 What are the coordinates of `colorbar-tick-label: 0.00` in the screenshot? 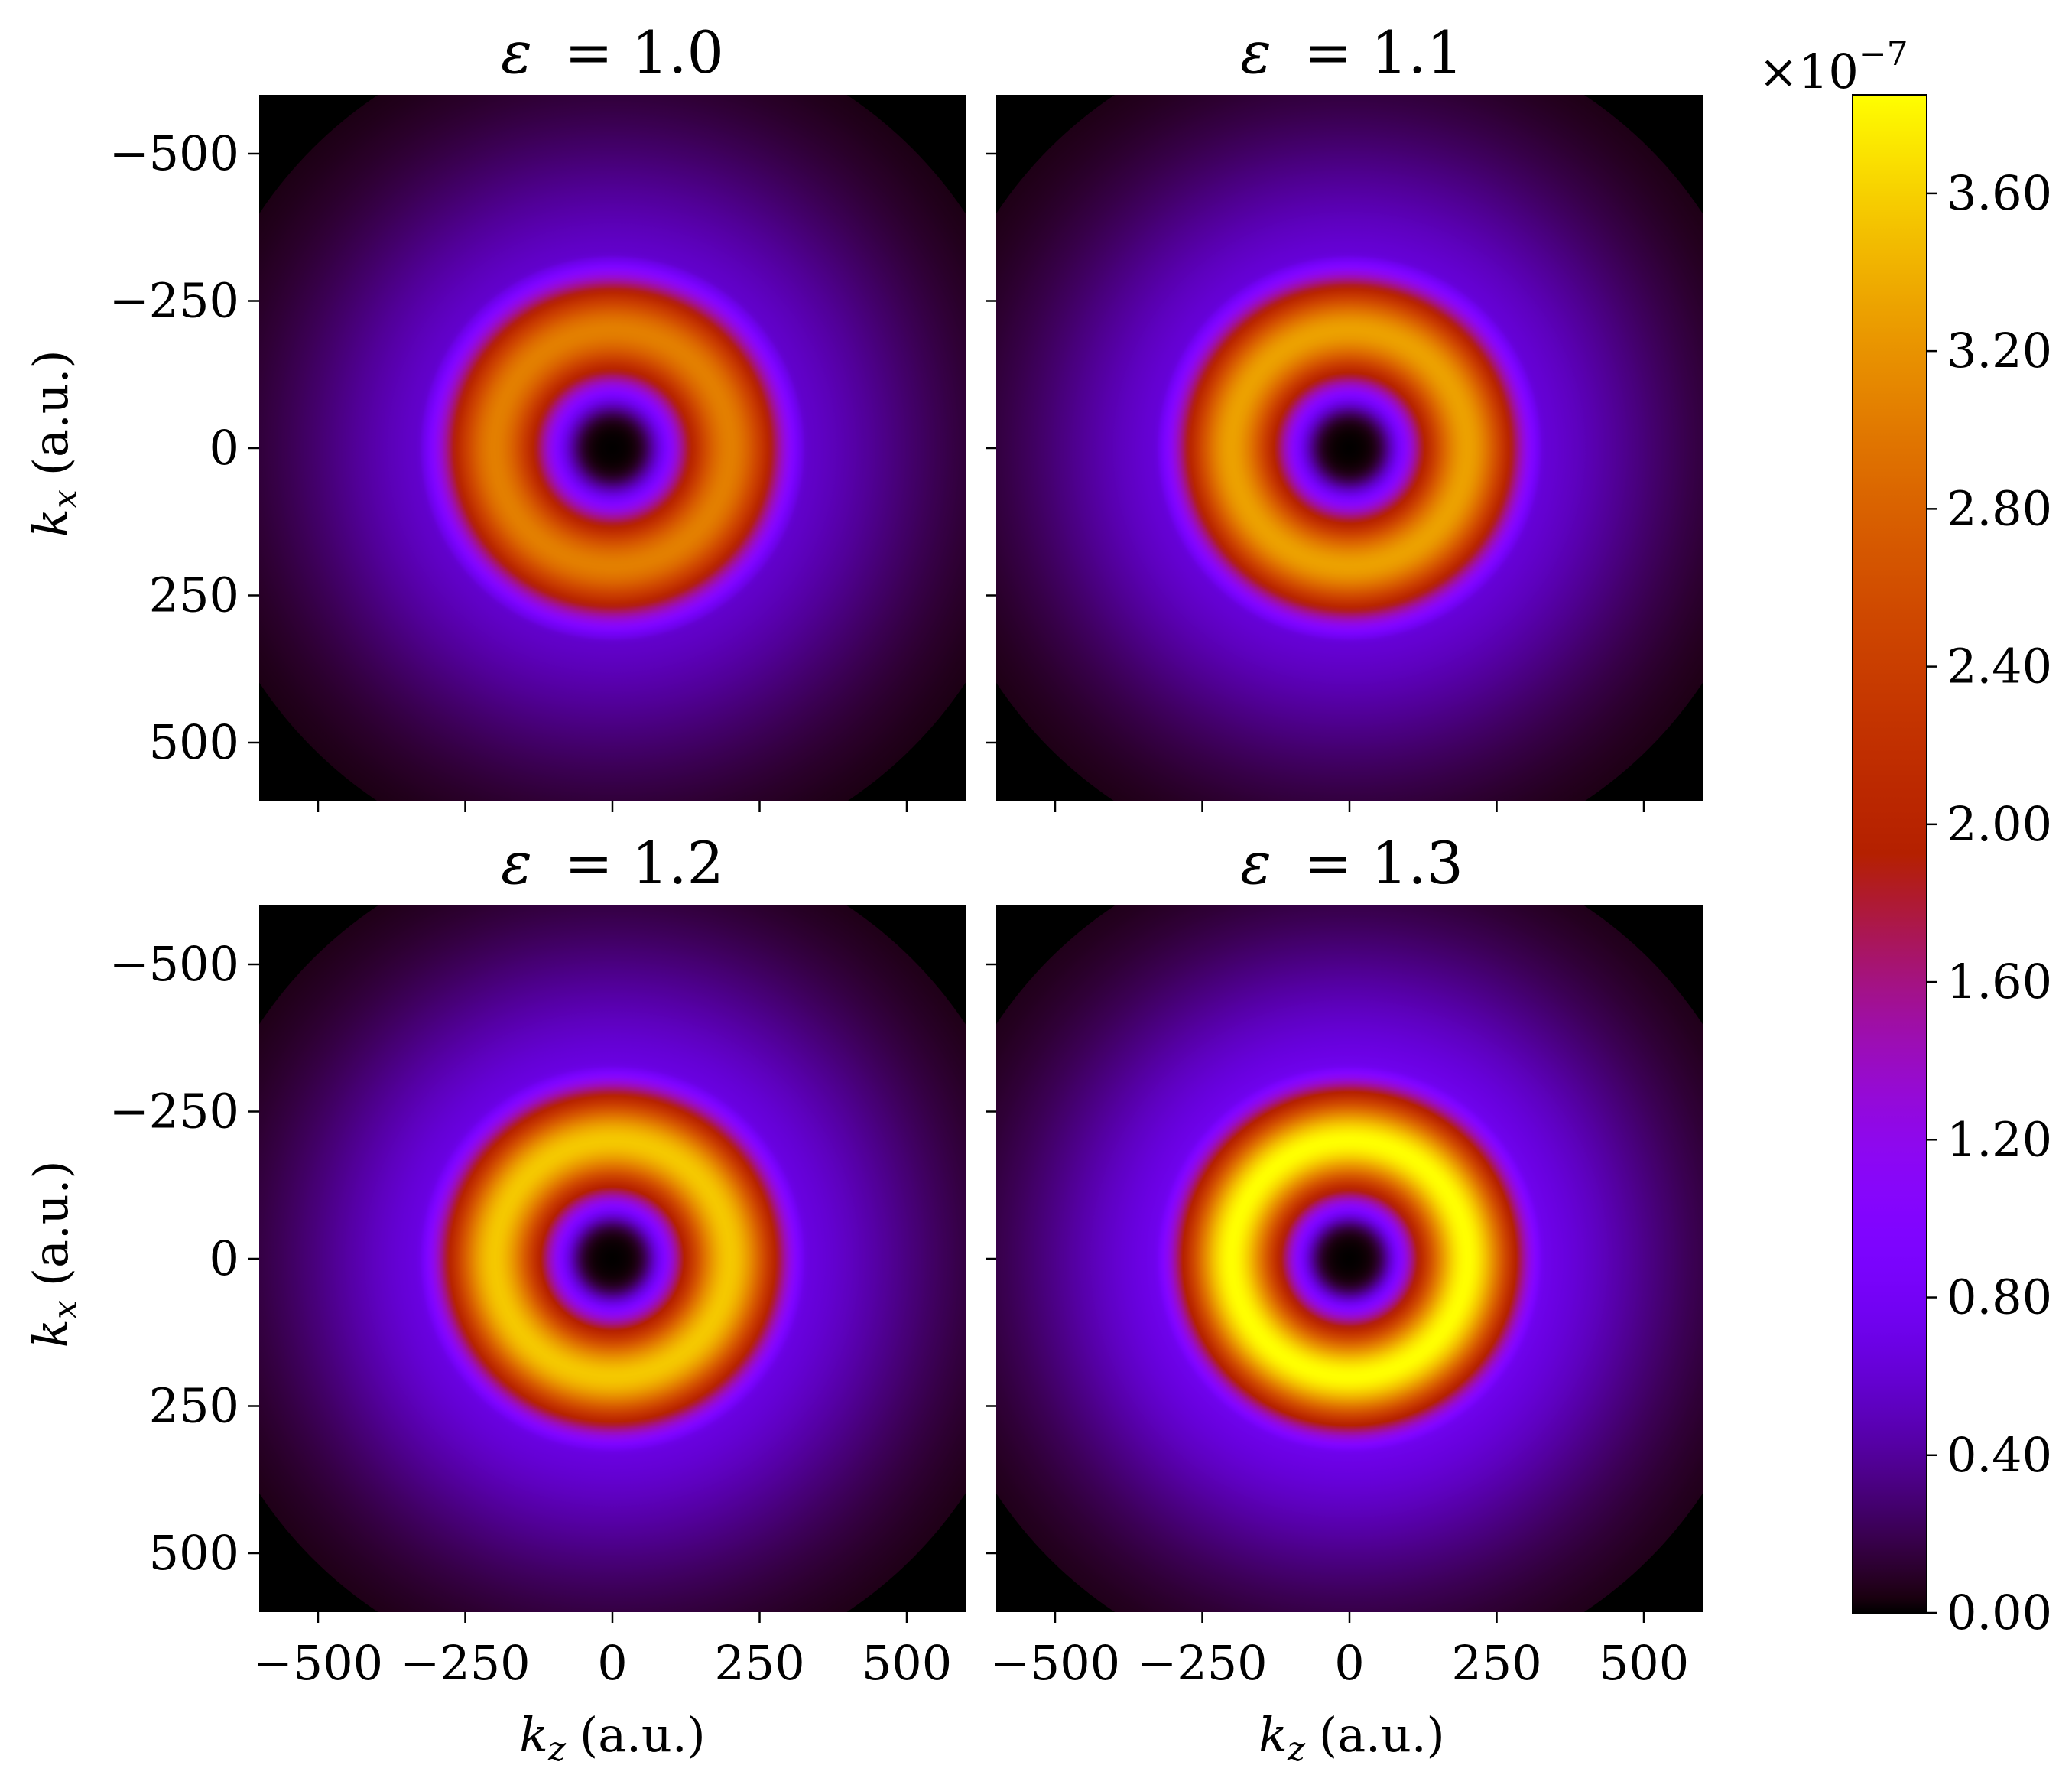 It's located at (1999, 1612).